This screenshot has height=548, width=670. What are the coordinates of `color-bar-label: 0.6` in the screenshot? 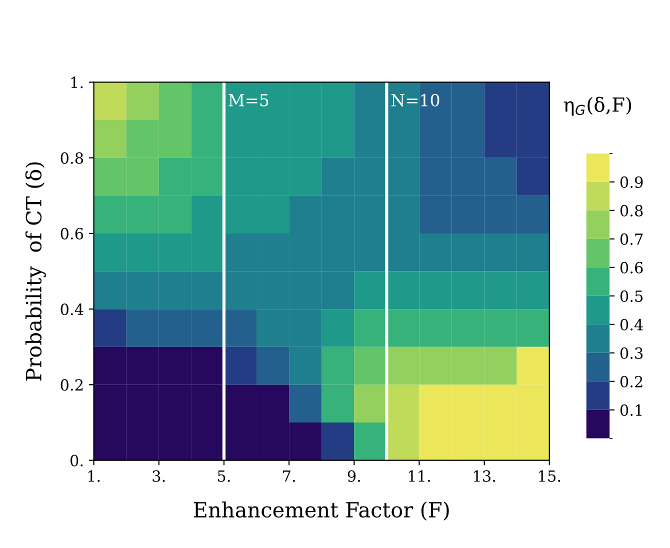 It's located at (631, 268).